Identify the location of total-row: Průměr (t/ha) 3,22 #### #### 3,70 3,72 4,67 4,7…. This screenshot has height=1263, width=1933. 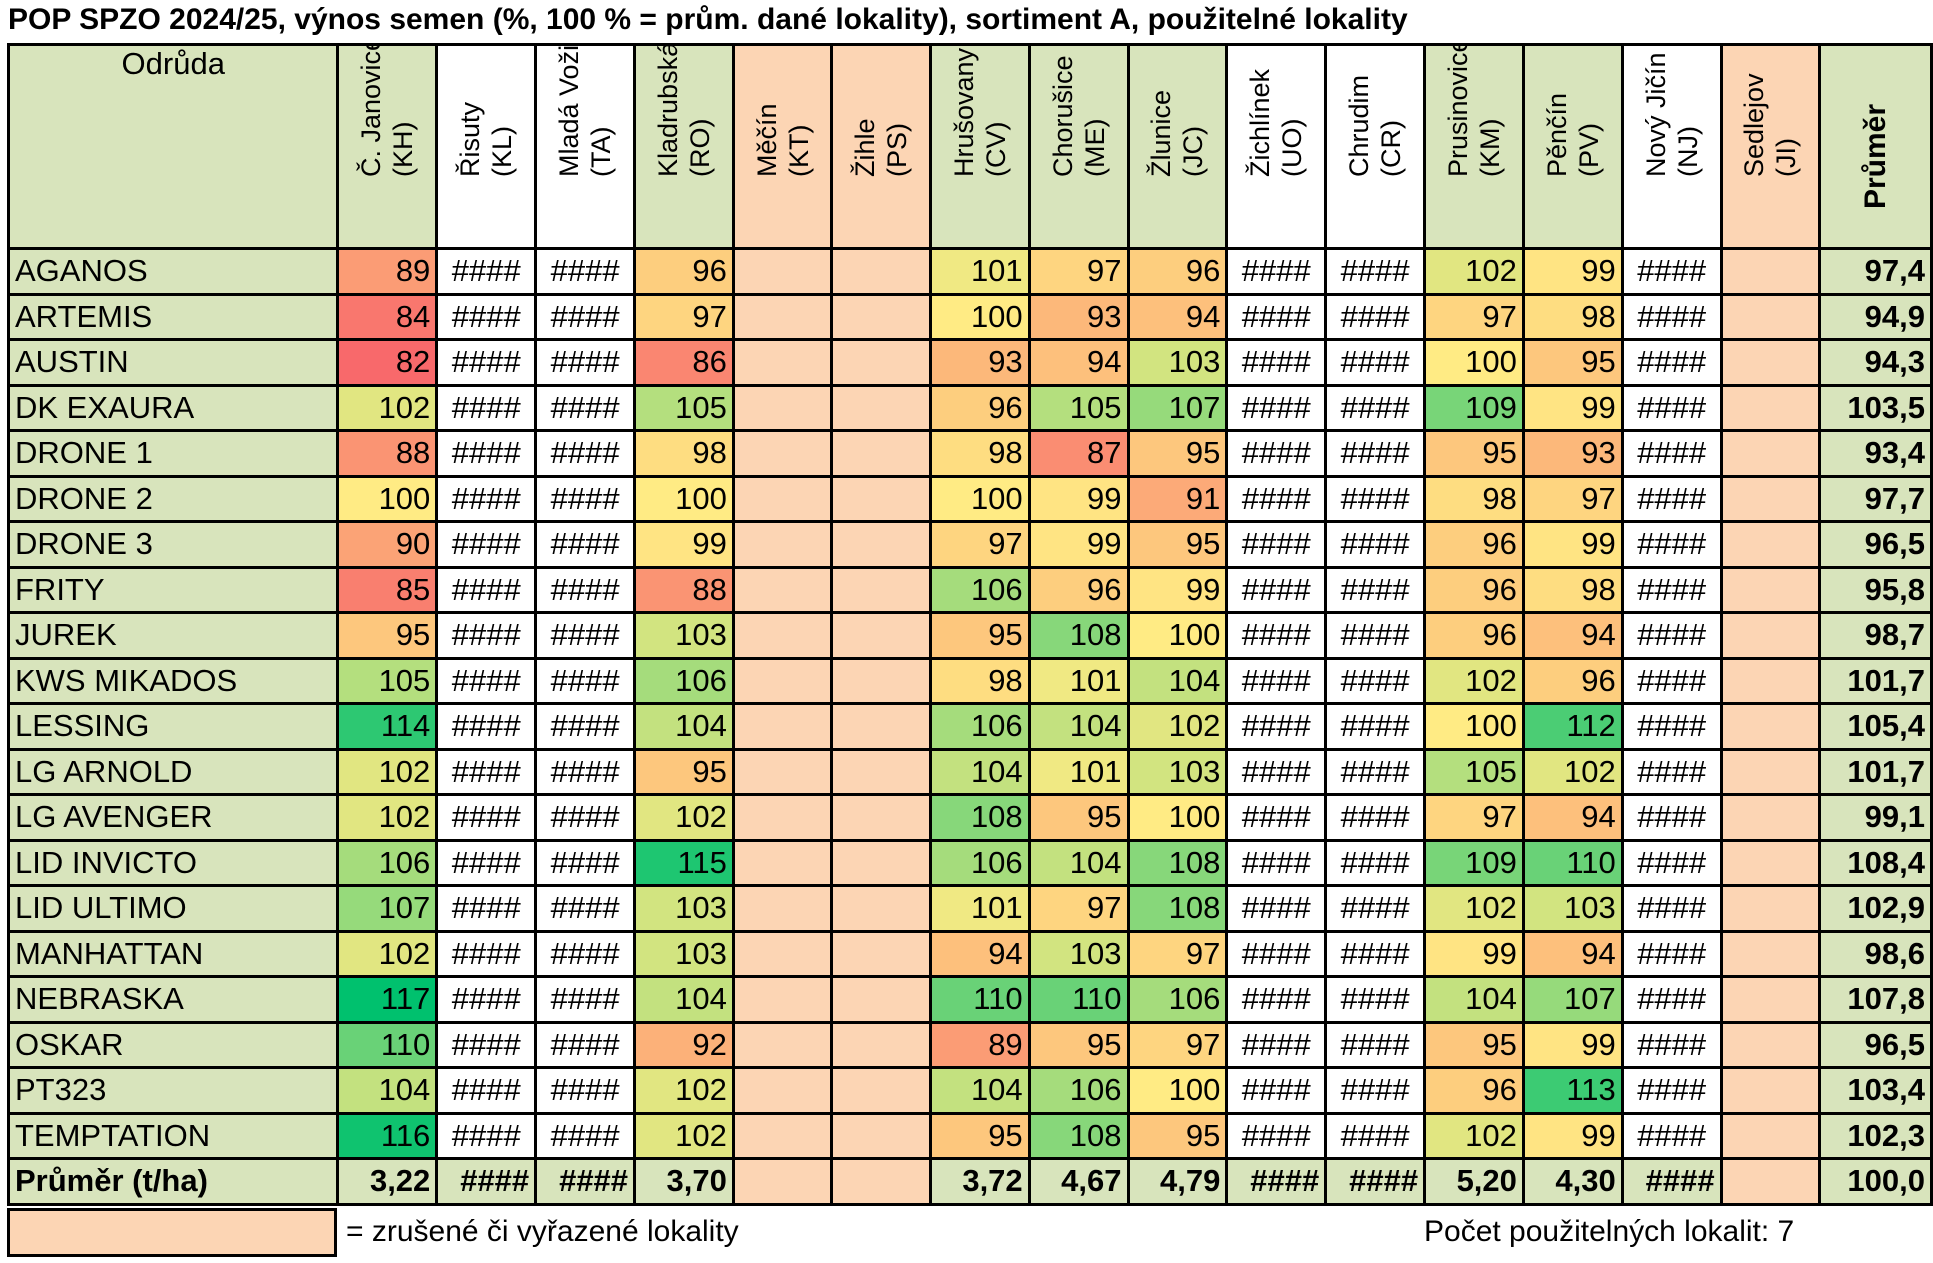
(969, 1181).